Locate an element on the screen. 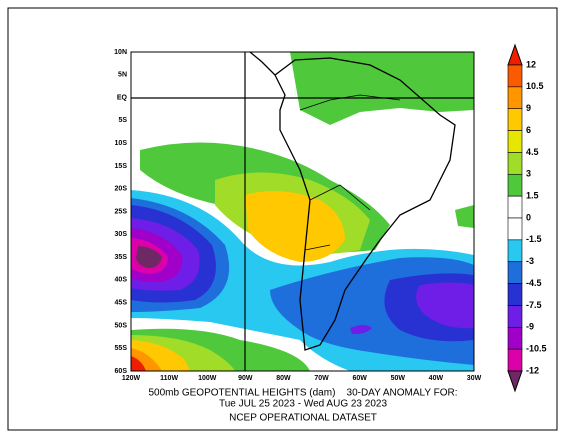  lon-label: 40W is located at coordinates (436, 378).